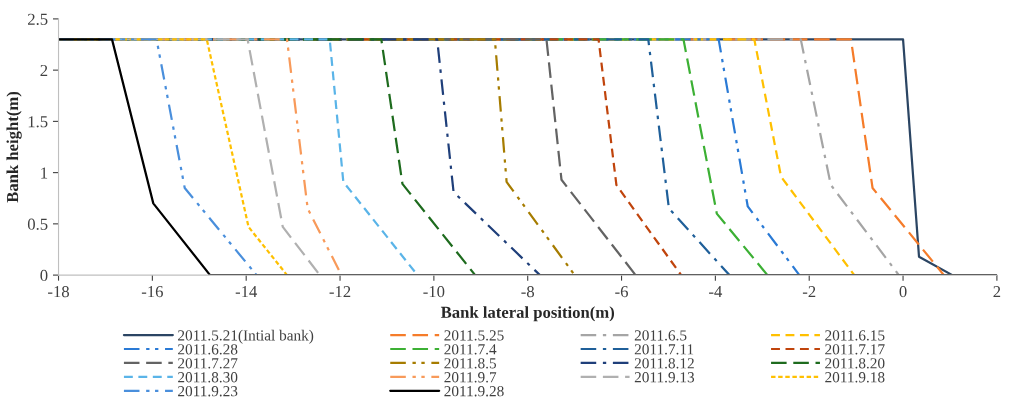 This screenshot has height=420, width=1009. Describe the element at coordinates (58, 292) in the screenshot. I see `x-tick-label: -18` at that location.